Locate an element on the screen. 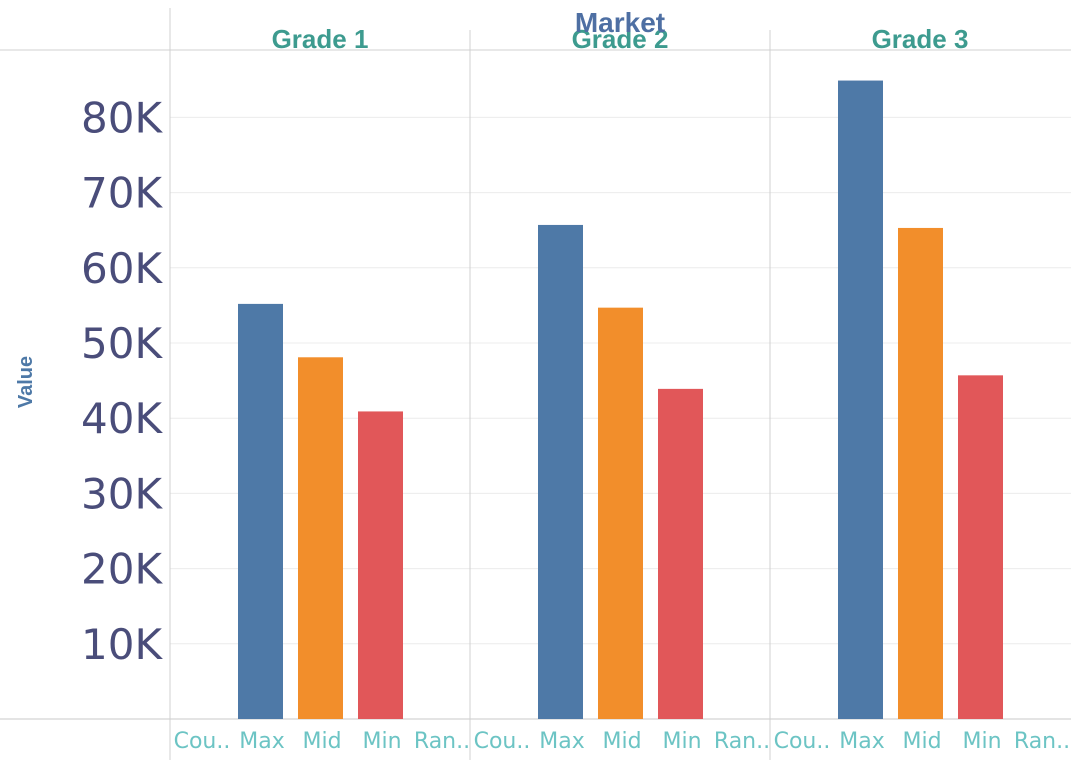 The image size is (1071, 765). y-axis-ticks: 10K 20K 30K 40K 50K 60K 70K 80K is located at coordinates (122, 380).